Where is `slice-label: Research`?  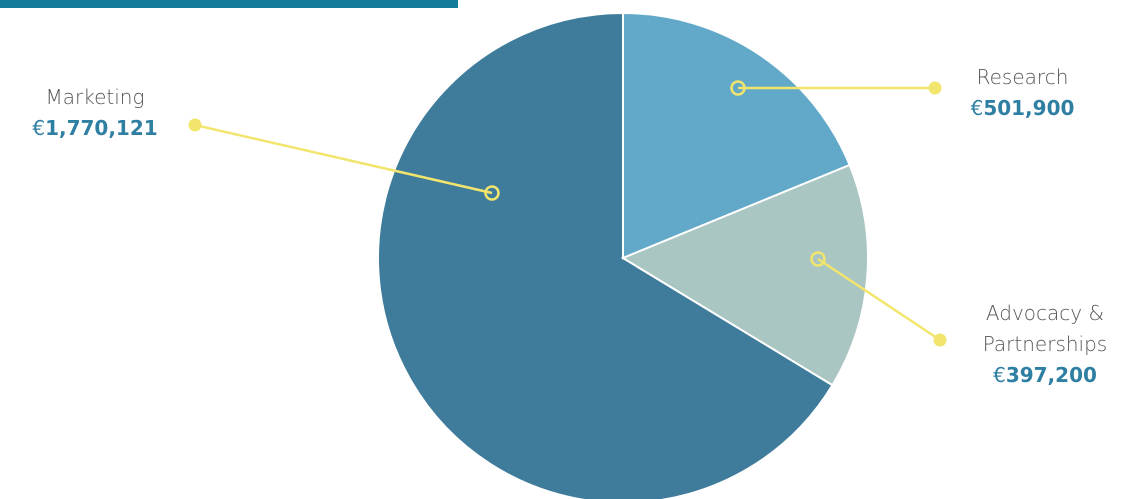
slice-label: Research is located at coordinates (1022, 77).